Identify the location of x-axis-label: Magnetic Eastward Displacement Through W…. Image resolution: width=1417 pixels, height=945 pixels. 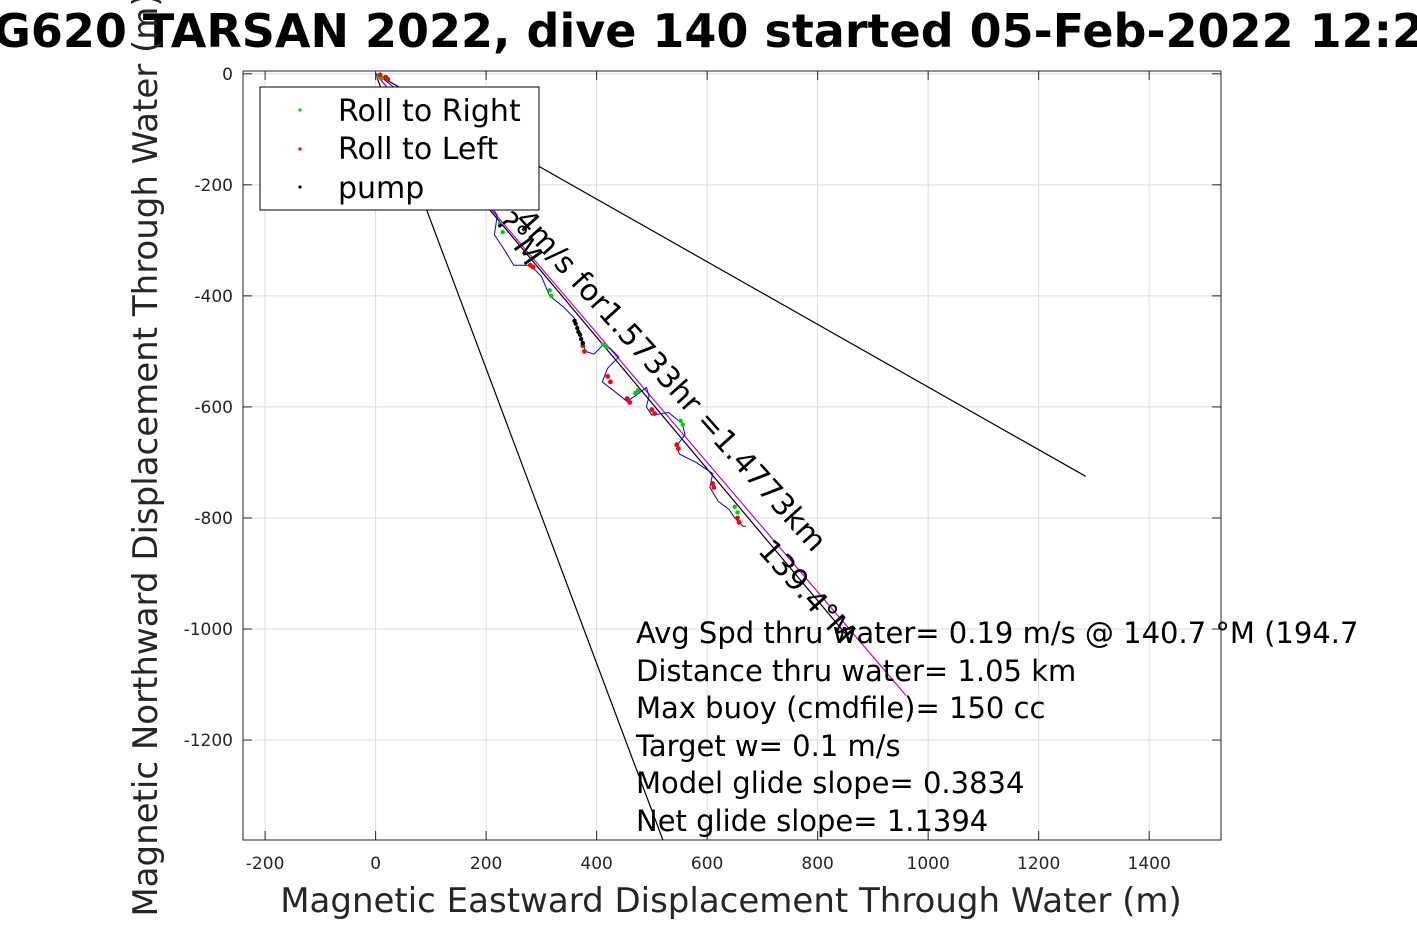
(731, 901).